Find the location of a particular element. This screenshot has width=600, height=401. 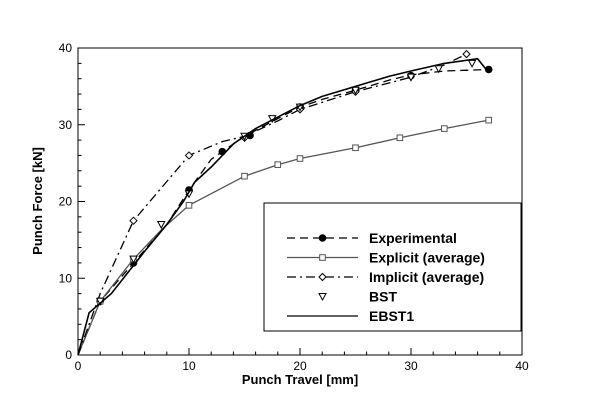

x-tick-label: 30 is located at coordinates (411, 366).